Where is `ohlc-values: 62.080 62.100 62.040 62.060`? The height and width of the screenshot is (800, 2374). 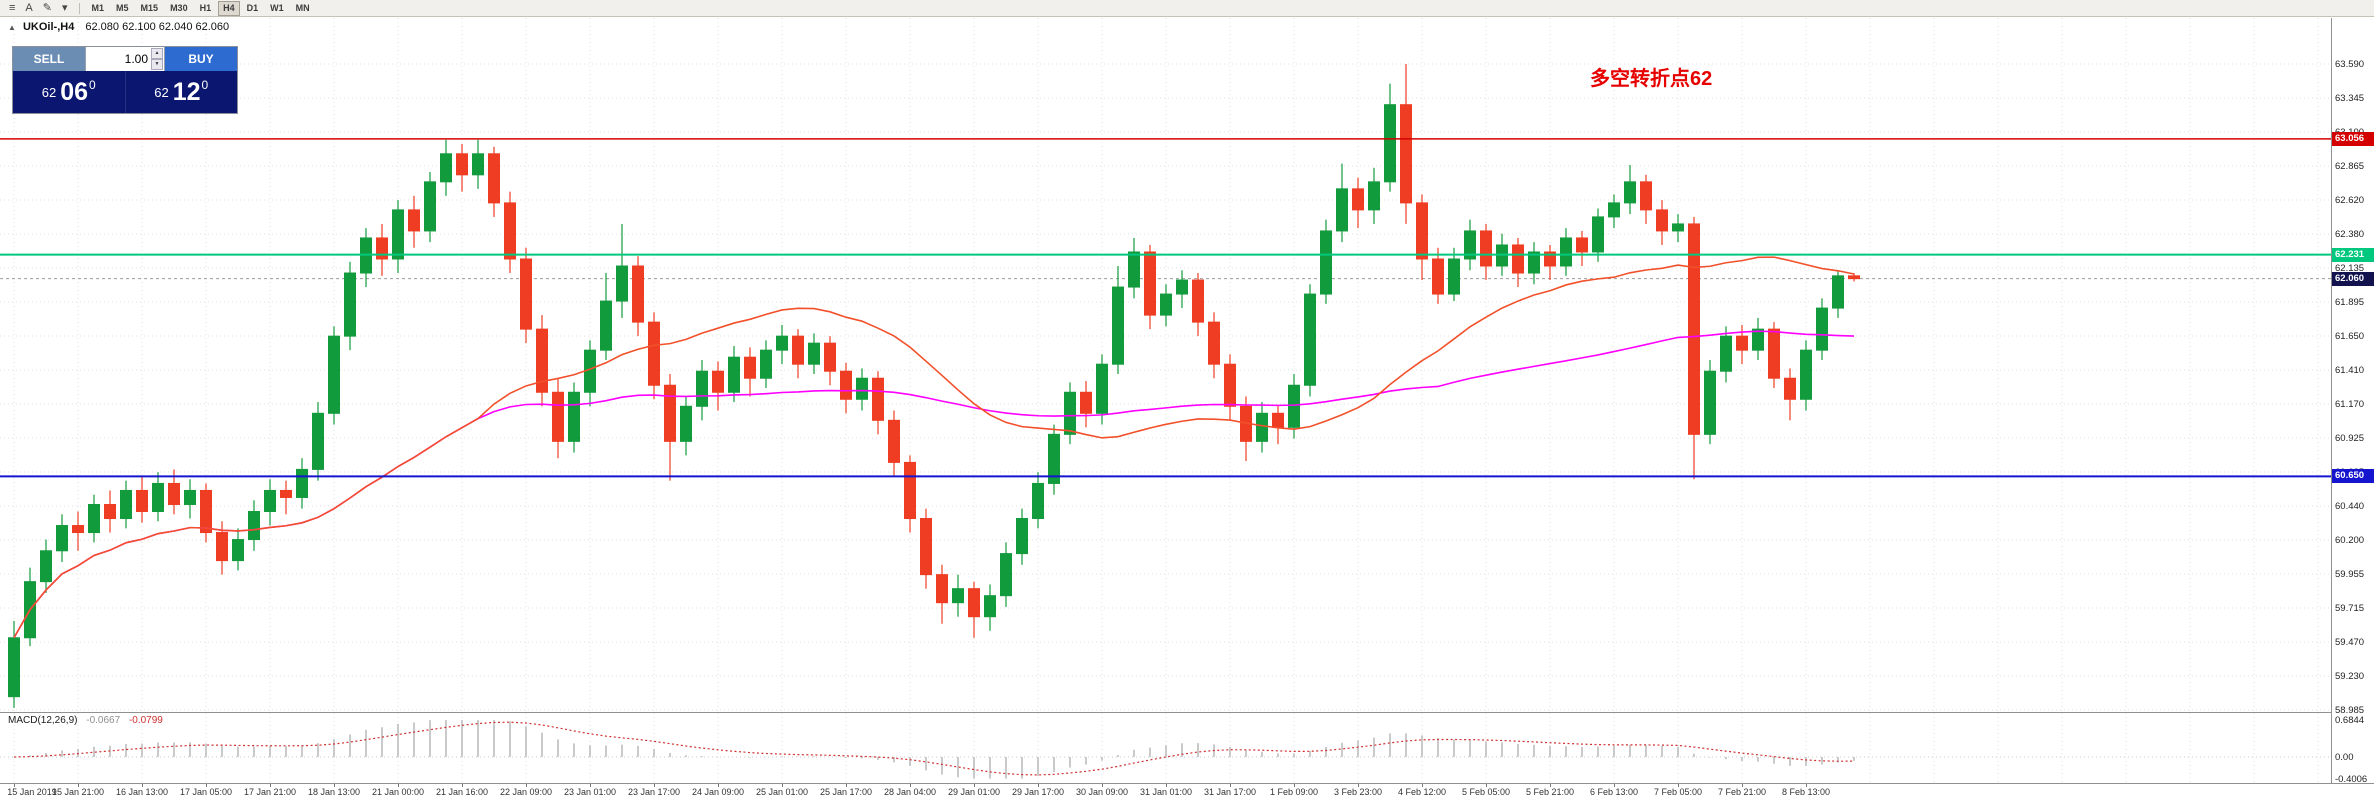 ohlc-values: 62.080 62.100 62.040 62.060 is located at coordinates (157, 27).